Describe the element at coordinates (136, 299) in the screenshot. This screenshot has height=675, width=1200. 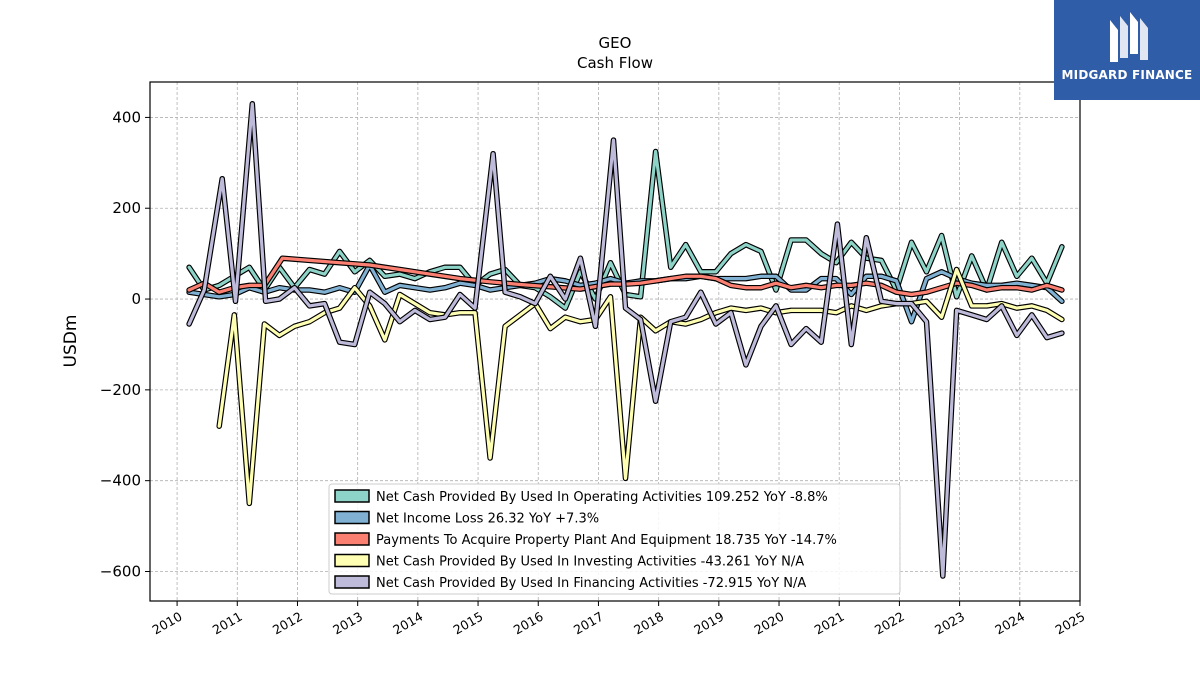
I see `y-tick-label: 0` at that location.